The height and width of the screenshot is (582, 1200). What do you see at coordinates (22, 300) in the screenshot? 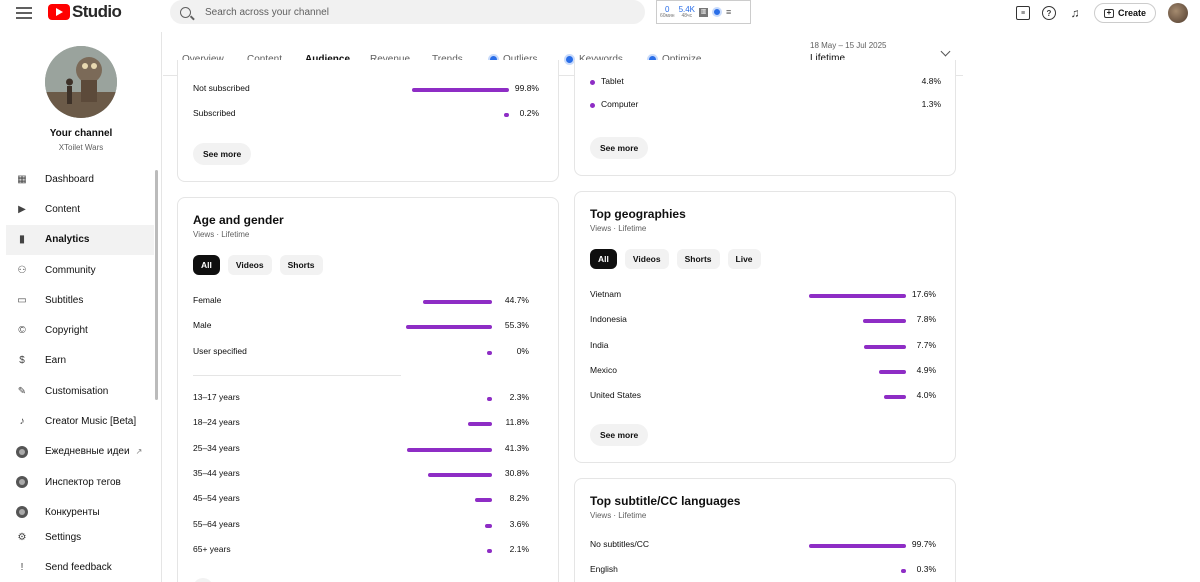
I see `subtitles-icon: ▭` at bounding box center [22, 300].